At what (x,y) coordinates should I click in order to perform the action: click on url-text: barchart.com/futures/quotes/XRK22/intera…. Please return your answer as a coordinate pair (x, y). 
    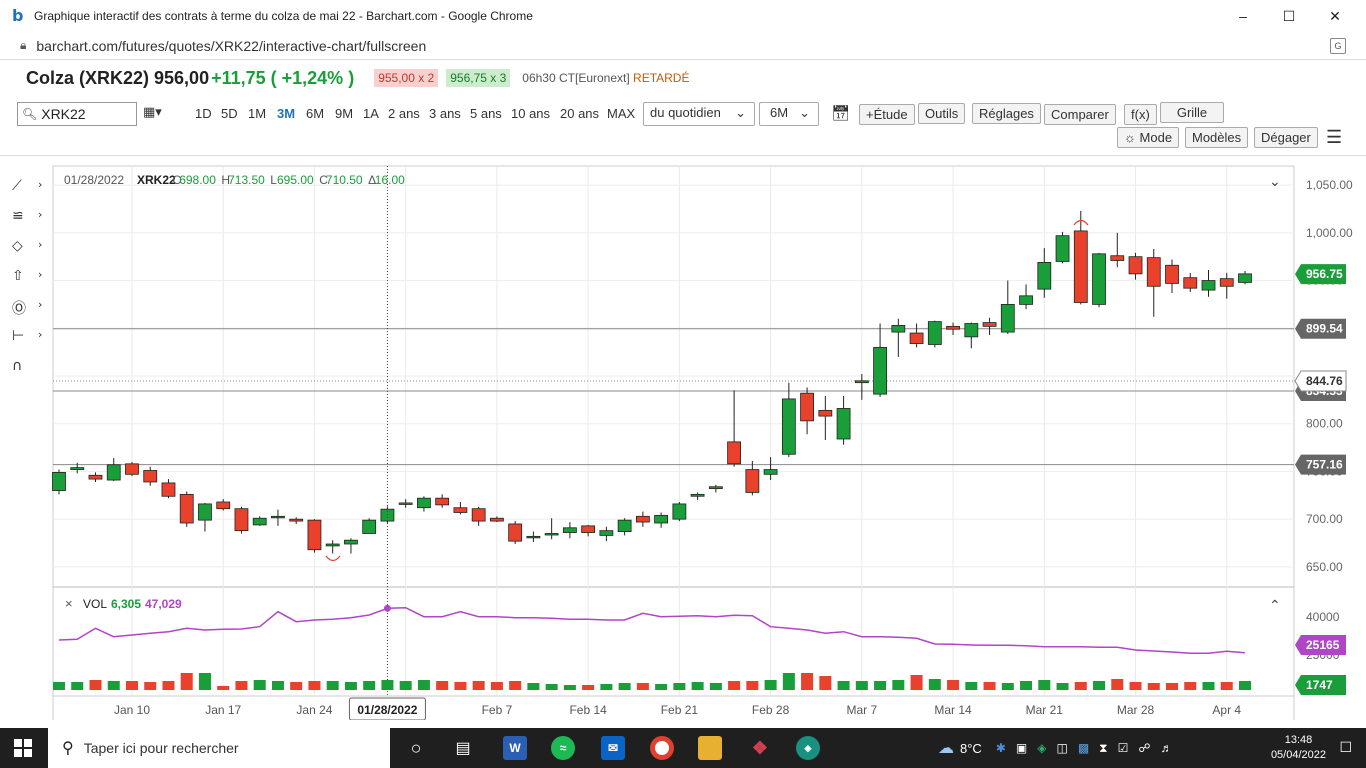
    Looking at the image, I should click on (231, 45).